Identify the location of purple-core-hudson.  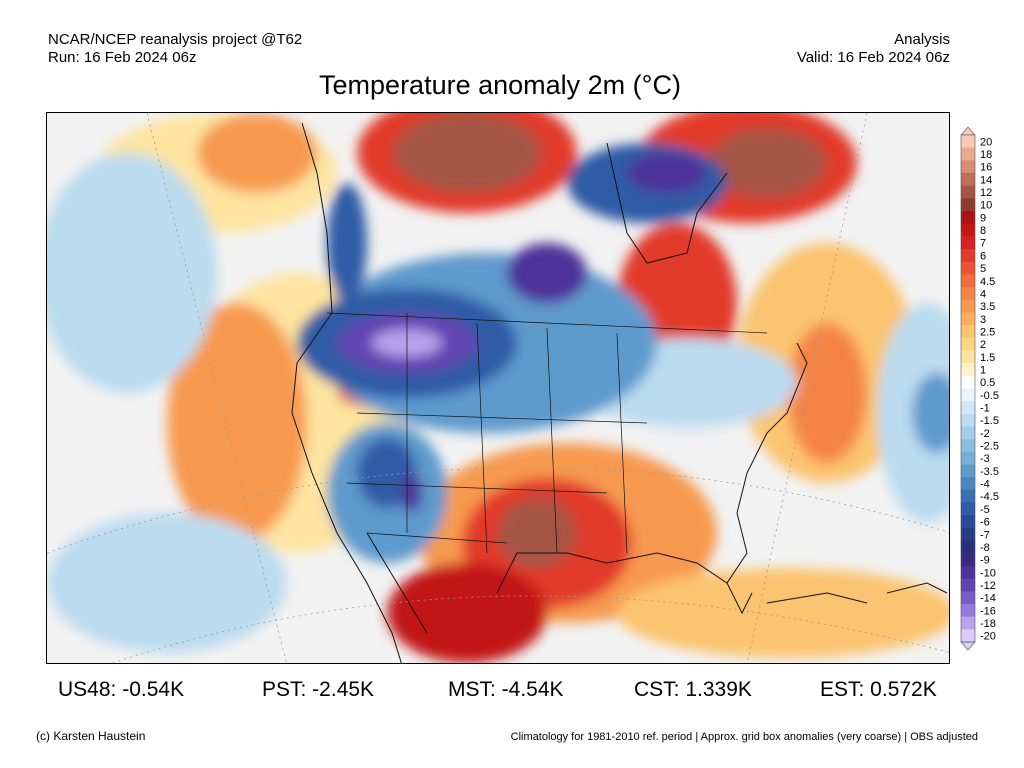
(667, 173).